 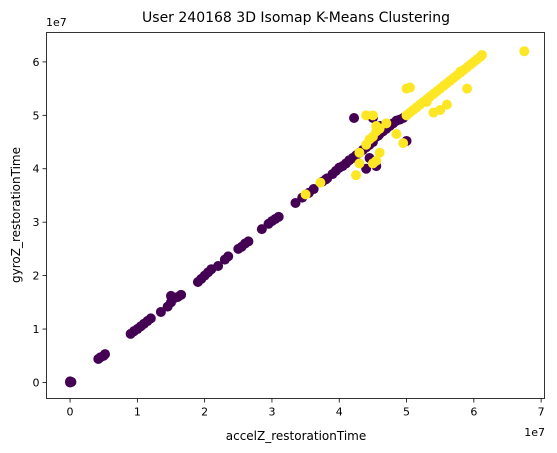 I want to click on chart-title: User 240168 3D Isomap K-Means Clustering, so click(x=296, y=18).